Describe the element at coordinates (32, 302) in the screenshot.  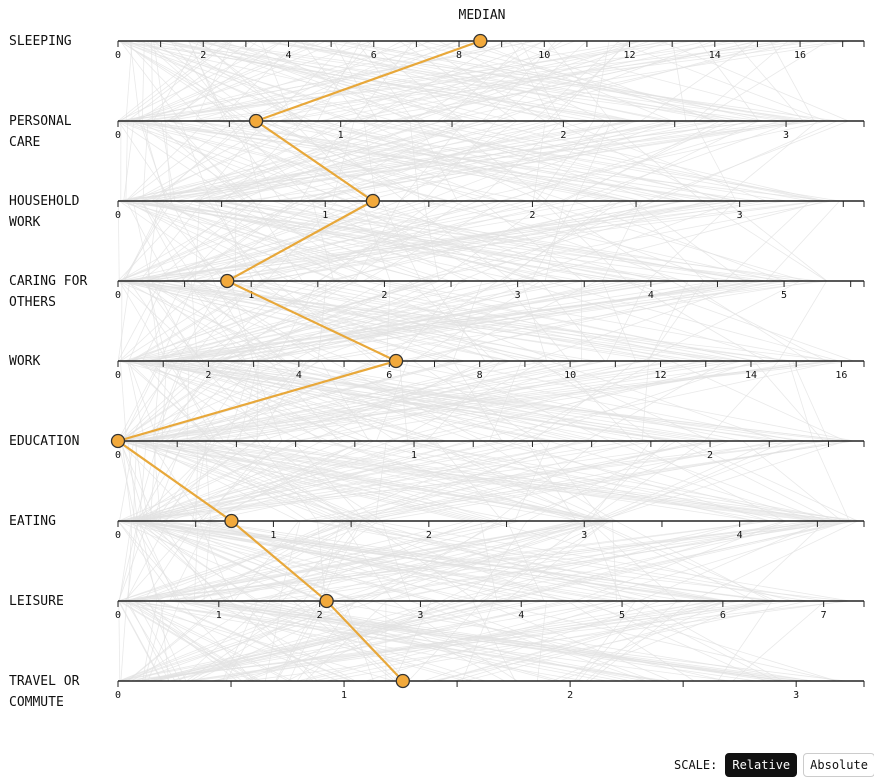
I see `axis-label: OTHERS` at that location.